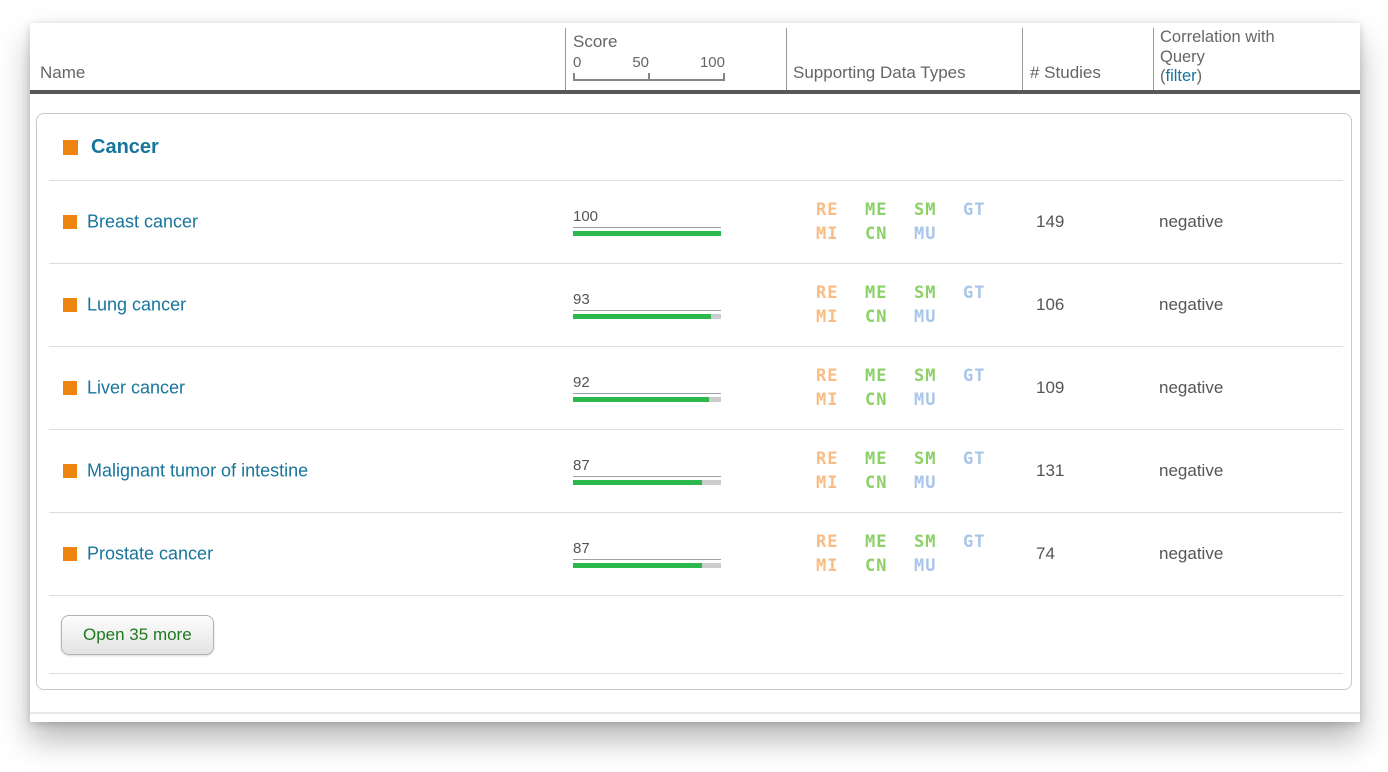  What do you see at coordinates (647, 384) in the screenshot?
I see `score-value: 92` at bounding box center [647, 384].